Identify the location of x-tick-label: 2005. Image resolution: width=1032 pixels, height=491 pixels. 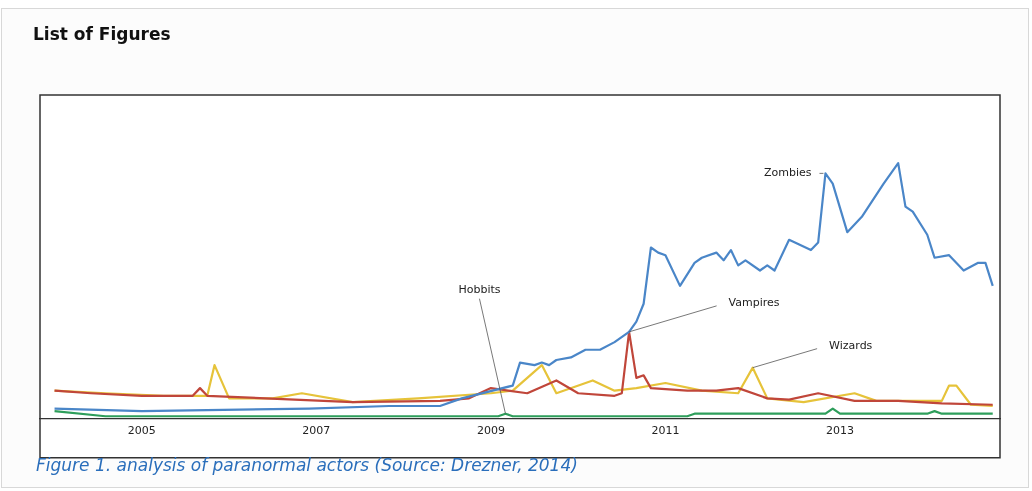
(141, 431).